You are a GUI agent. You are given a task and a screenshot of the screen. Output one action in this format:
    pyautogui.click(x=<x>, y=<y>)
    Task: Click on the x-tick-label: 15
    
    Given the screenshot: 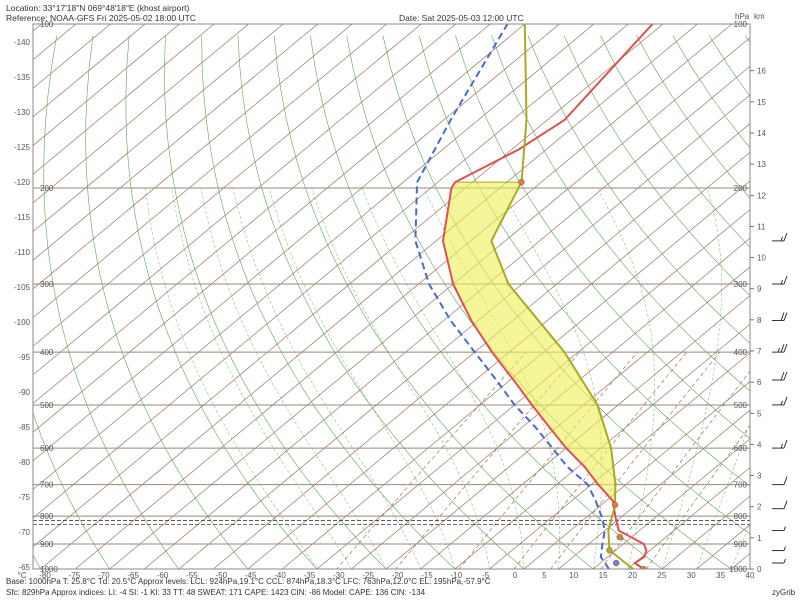 What is the action you would take?
    pyautogui.click(x=603, y=575)
    